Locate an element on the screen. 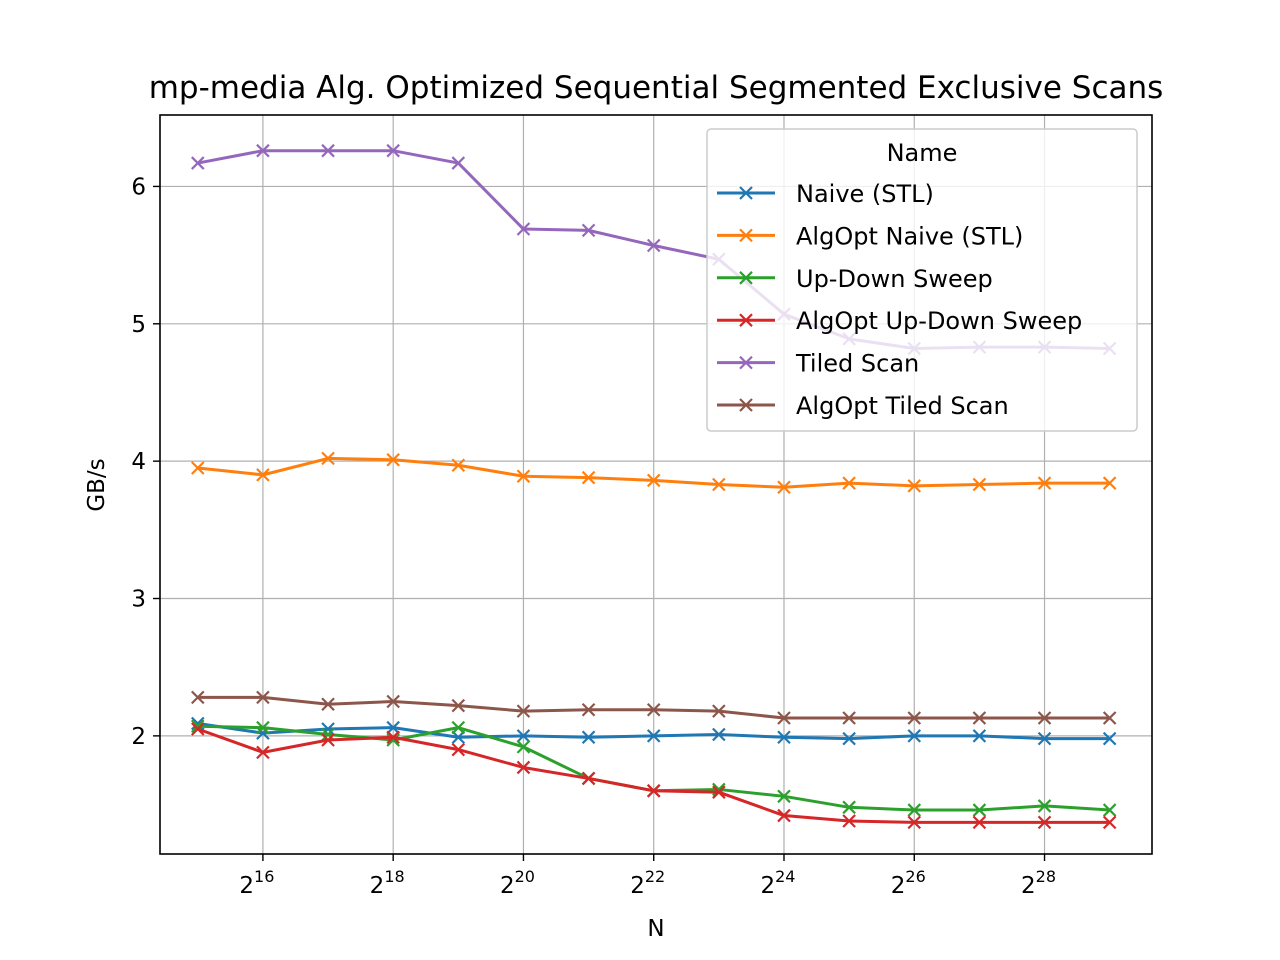 The width and height of the screenshot is (1280, 960). legend-entry: AlgOpt Up-Down Sweep is located at coordinates (899, 321).